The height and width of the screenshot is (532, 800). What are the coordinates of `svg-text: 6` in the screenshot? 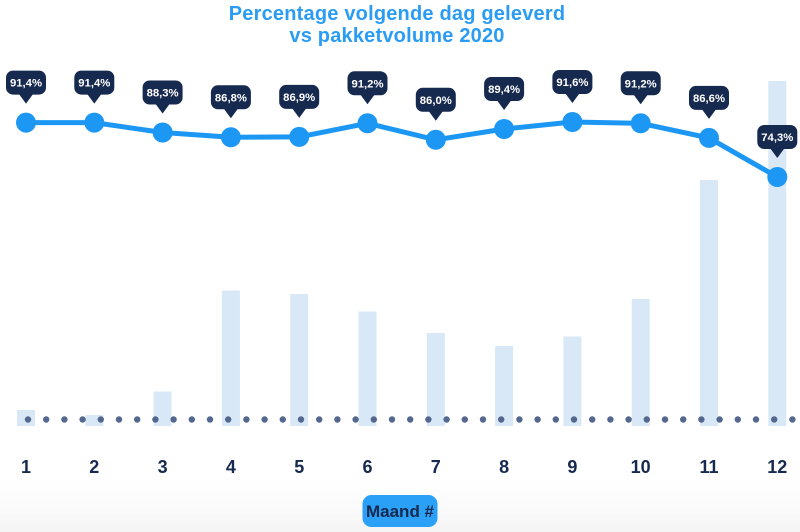 It's located at (367, 467).